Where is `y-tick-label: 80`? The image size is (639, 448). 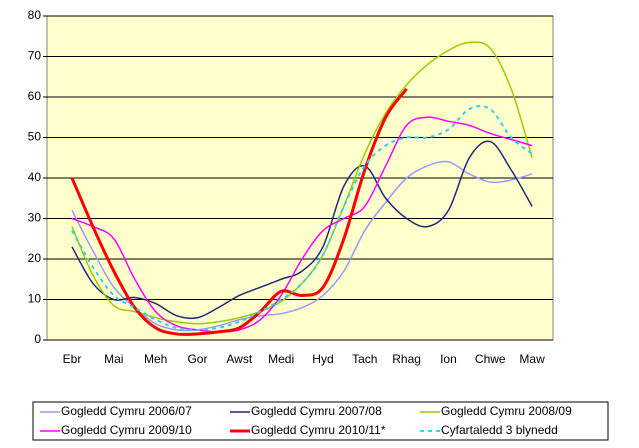
y-tick-label: 80 is located at coordinates (35, 15).